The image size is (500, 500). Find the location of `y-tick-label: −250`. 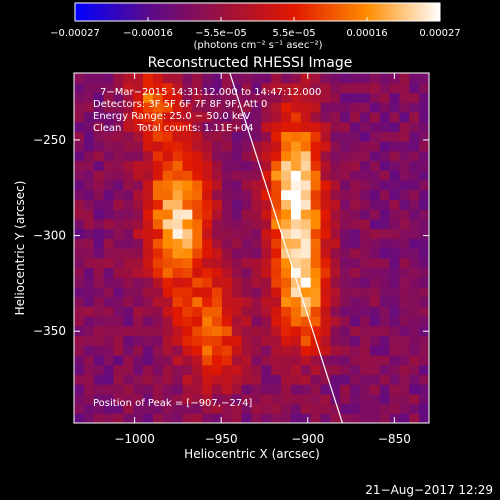

y-tick-label: −250 is located at coordinates (49, 140).